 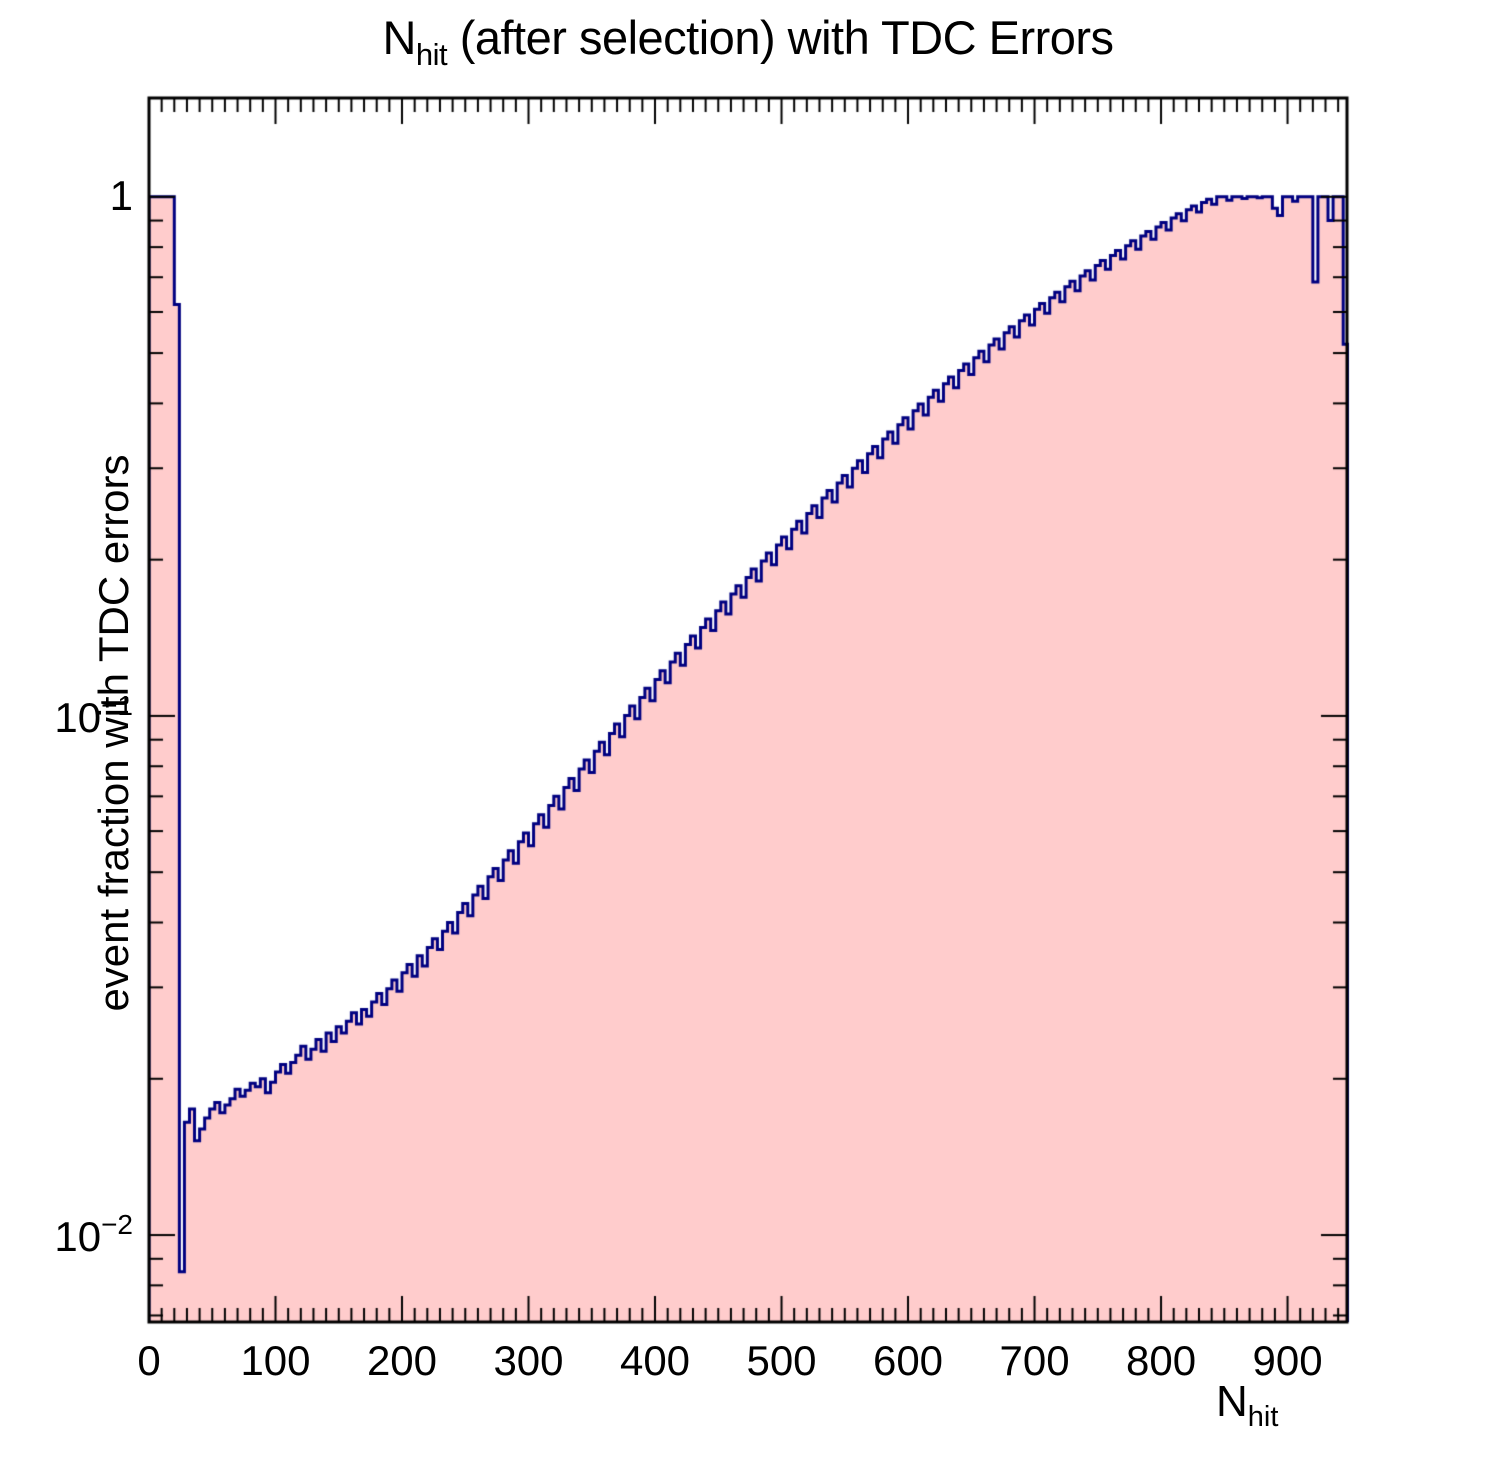 I want to click on x-axis-title-main: N, so click(x=1232, y=1401).